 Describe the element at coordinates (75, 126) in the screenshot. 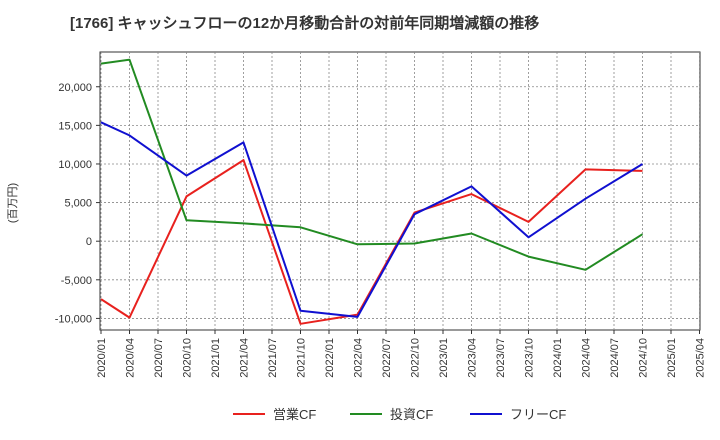

I see `y-tick-label: 15,000` at that location.